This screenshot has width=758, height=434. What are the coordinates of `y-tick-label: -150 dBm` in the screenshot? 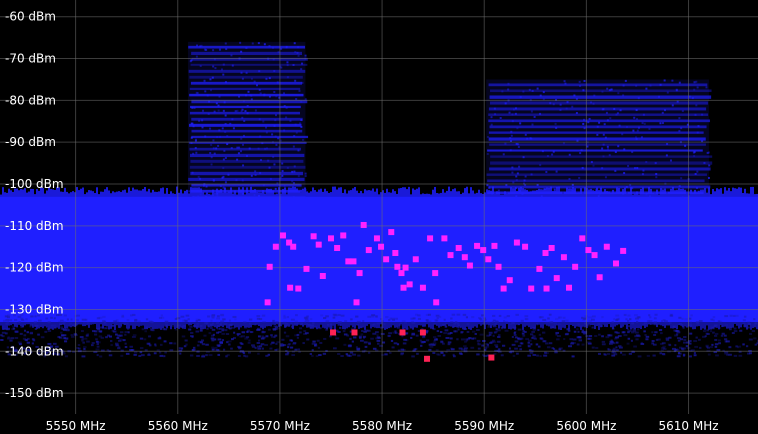 It's located at (34, 393).